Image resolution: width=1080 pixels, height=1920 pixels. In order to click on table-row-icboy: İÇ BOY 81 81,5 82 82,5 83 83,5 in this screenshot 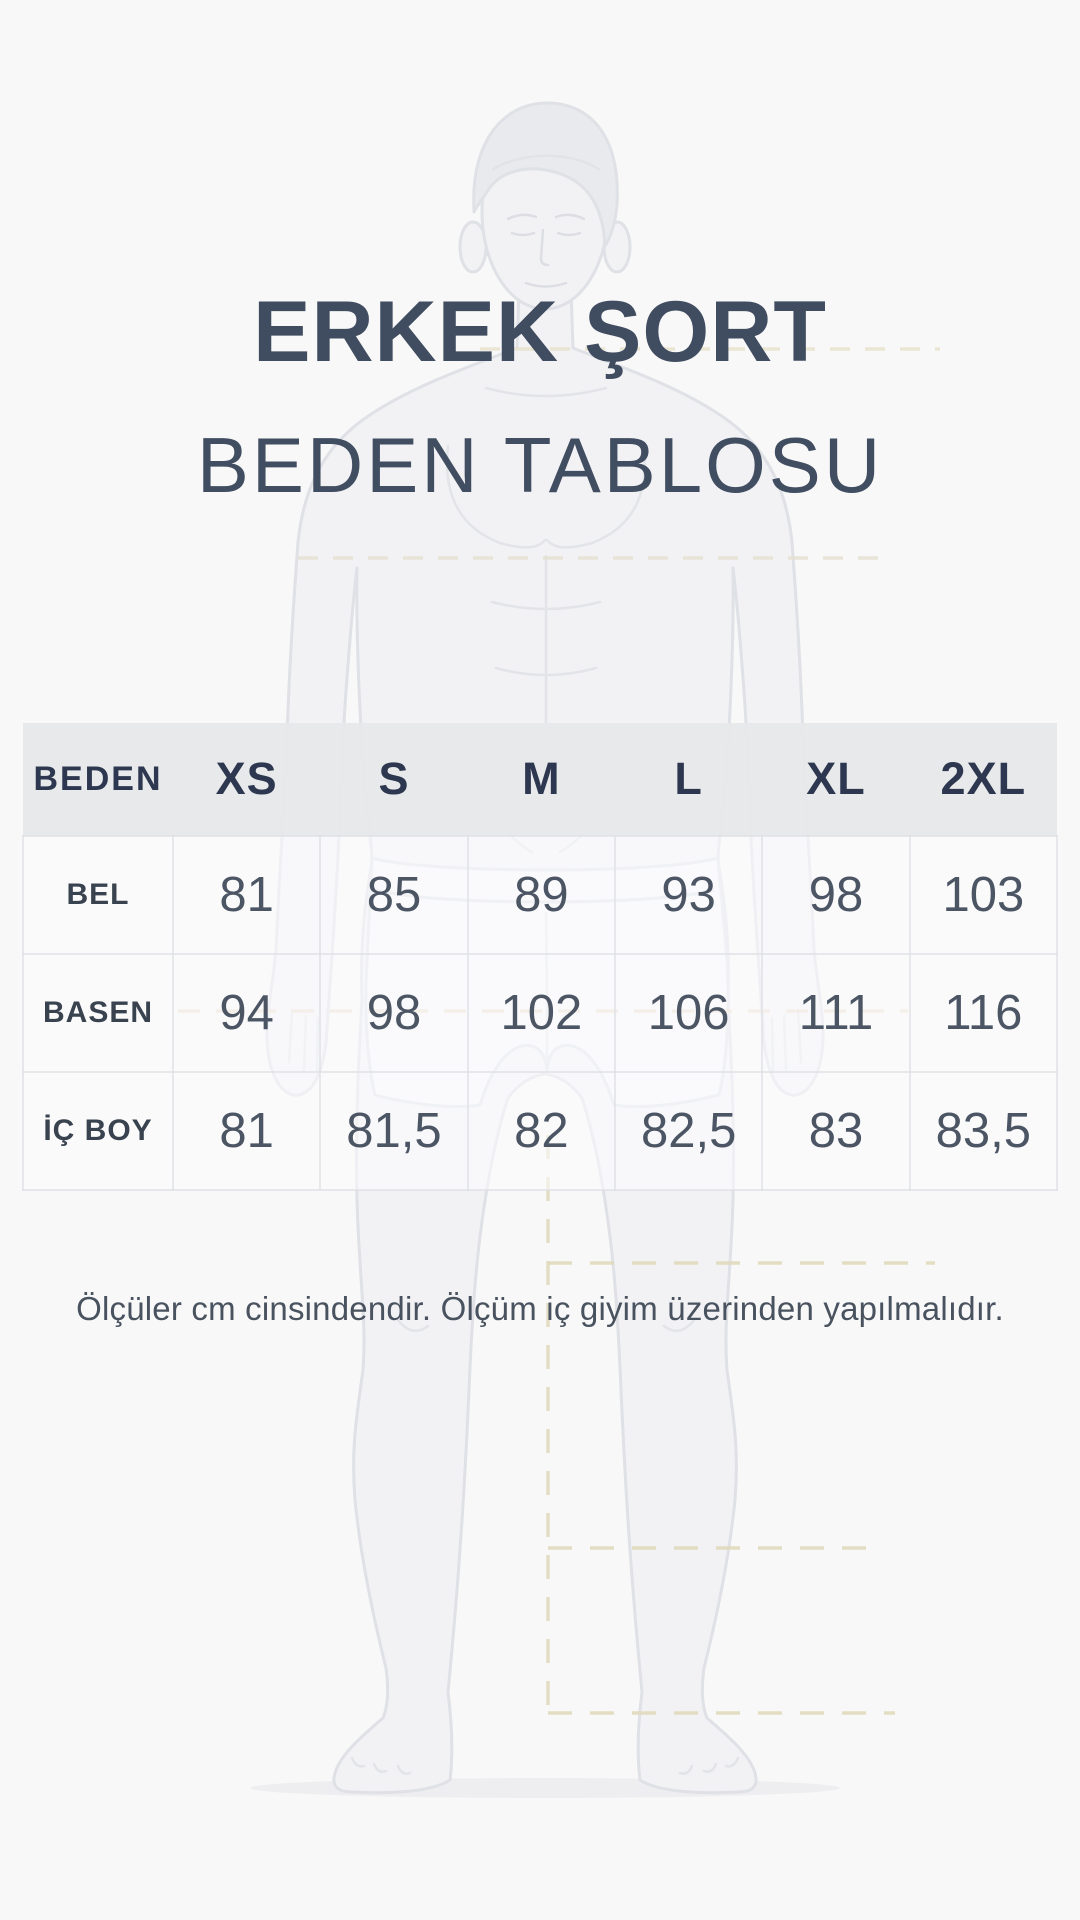, I will do `click(540, 1131)`.